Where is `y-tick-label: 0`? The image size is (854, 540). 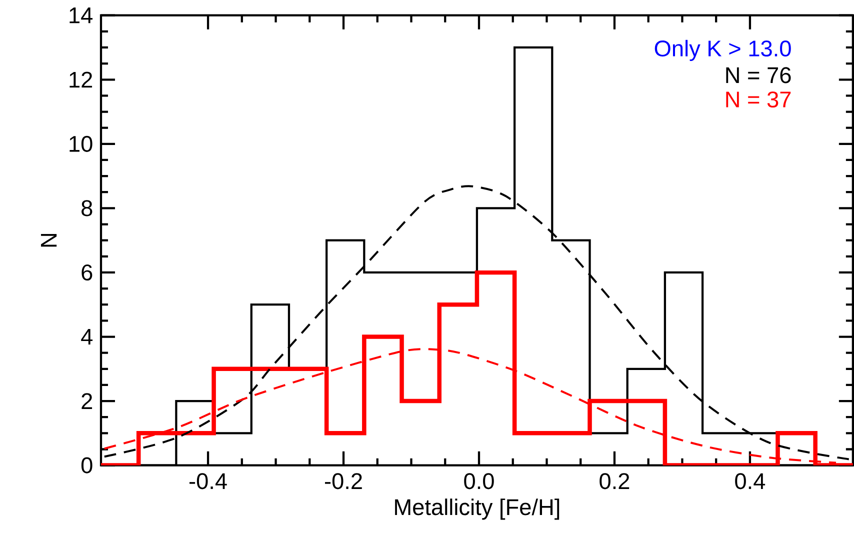 y-tick-label: 0 is located at coordinates (86, 465).